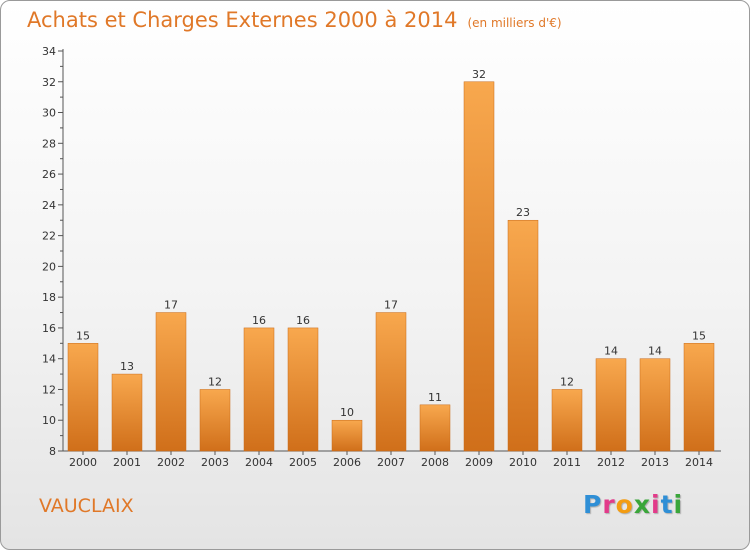 The width and height of the screenshot is (750, 550). Describe the element at coordinates (49, 51) in the screenshot. I see `y-tick-label: 34` at that location.